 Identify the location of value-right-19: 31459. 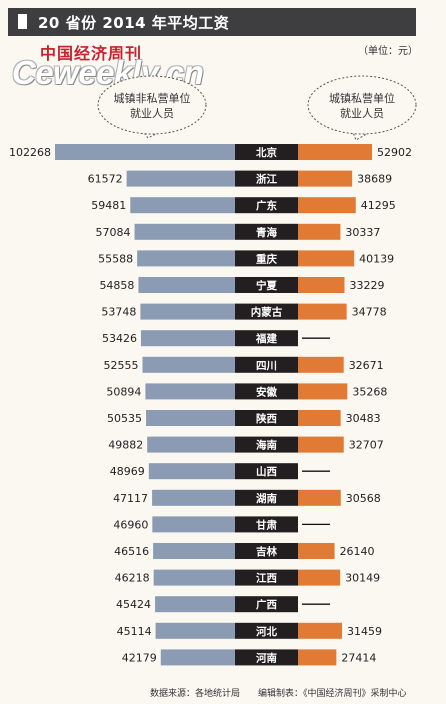
(364, 631).